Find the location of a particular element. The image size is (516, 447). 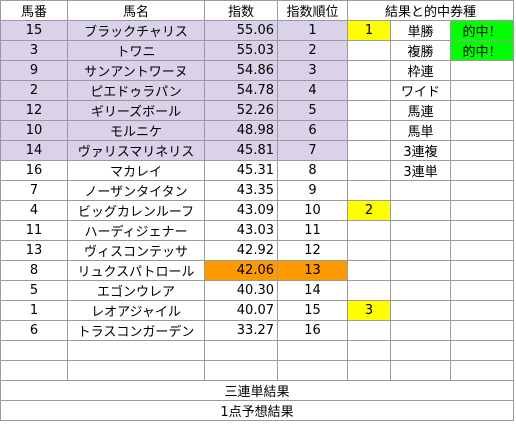

header-bamei: 馬名 is located at coordinates (136, 10).